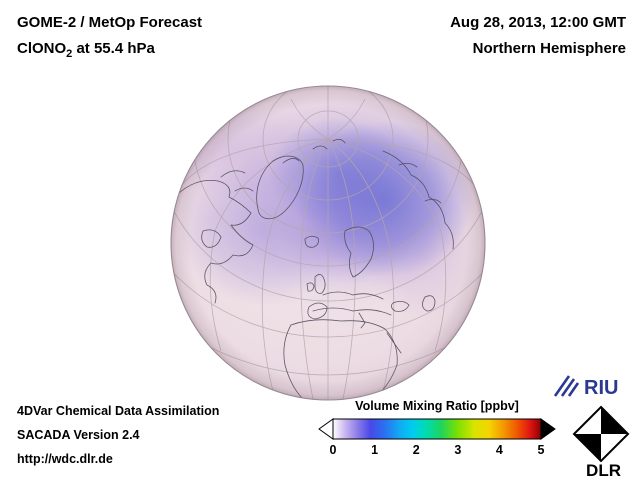  What do you see at coordinates (458, 450) in the screenshot?
I see `colorbar-tick-3: 3` at bounding box center [458, 450].